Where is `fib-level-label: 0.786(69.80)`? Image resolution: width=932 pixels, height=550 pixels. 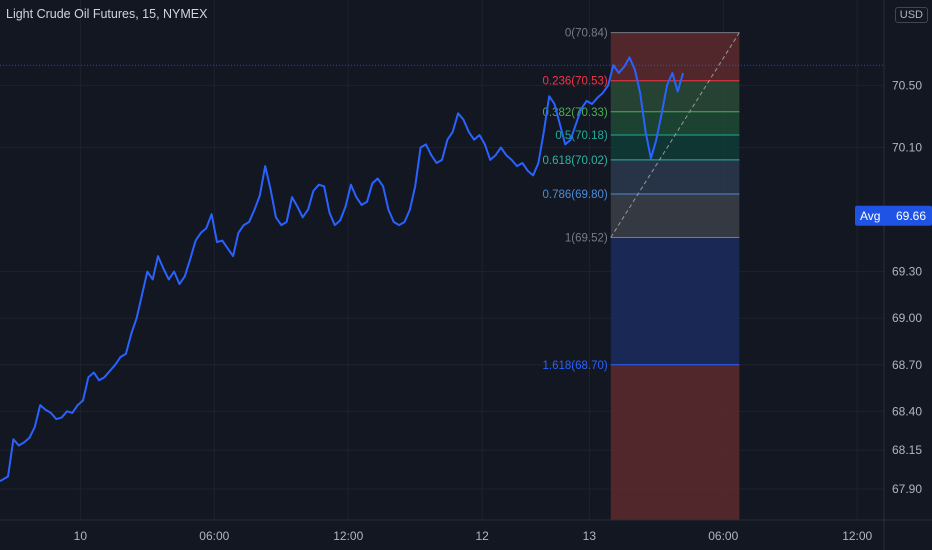
fib-level-label: 0.786(69.80) is located at coordinates (575, 195).